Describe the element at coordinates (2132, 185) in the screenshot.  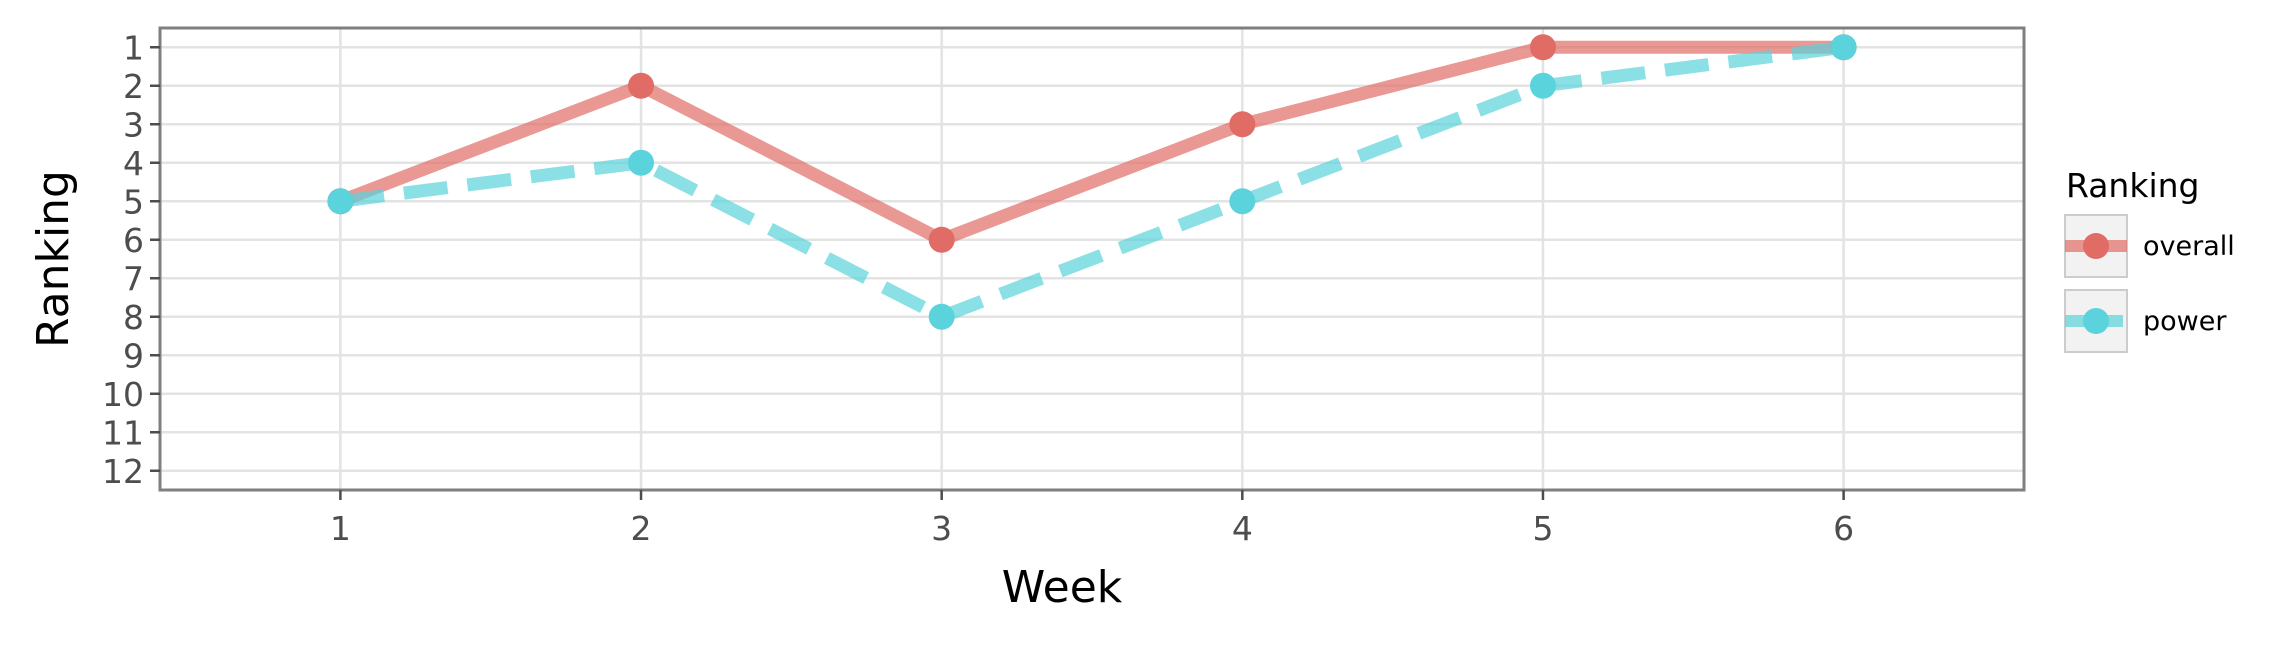
I see `legend-title: Ranking` at that location.